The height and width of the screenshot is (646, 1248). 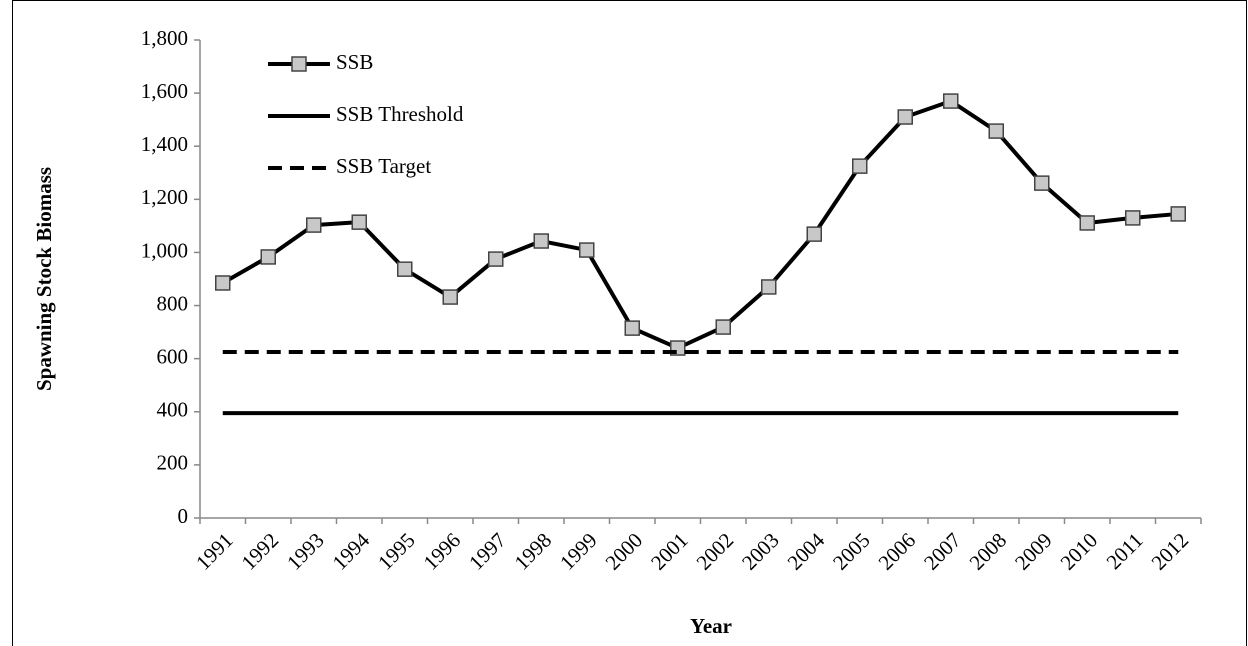 I want to click on y-tick-label: 200, so click(x=173, y=463).